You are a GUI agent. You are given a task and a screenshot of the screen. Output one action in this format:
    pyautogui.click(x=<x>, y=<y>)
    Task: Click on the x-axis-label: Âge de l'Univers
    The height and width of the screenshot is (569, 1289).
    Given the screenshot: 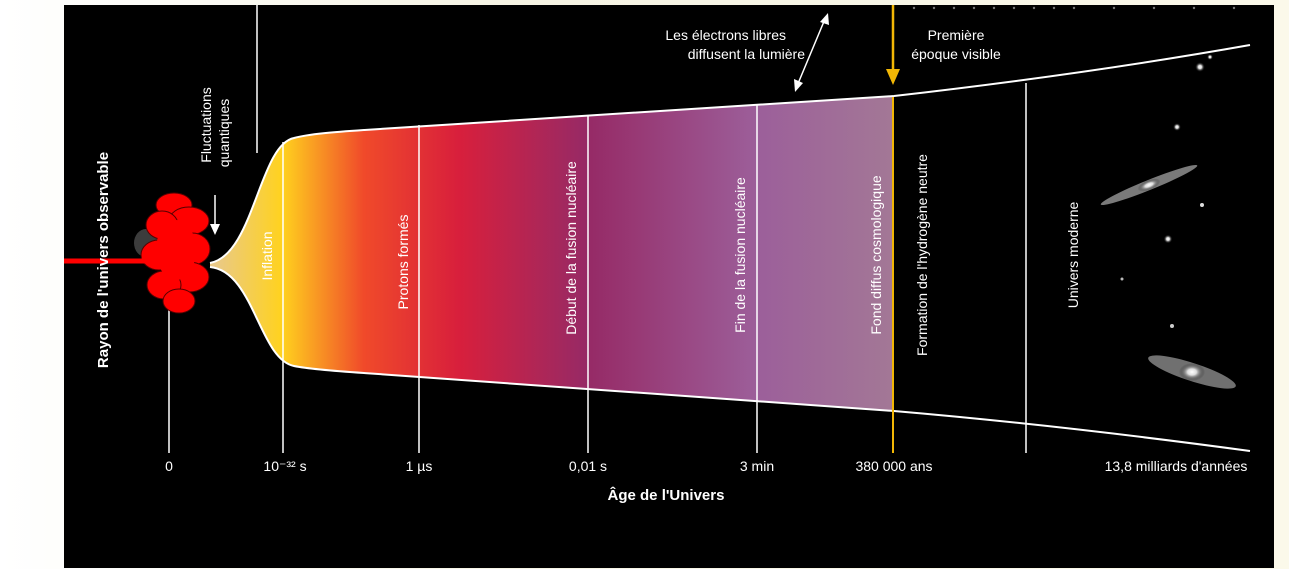 What is the action you would take?
    pyautogui.click(x=666, y=495)
    